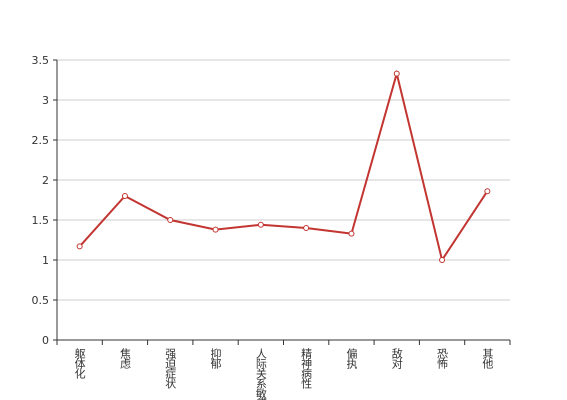 Image resolution: width=567 pixels, height=400 pixels. I want to click on y-tick-label: 3, so click(45, 100).